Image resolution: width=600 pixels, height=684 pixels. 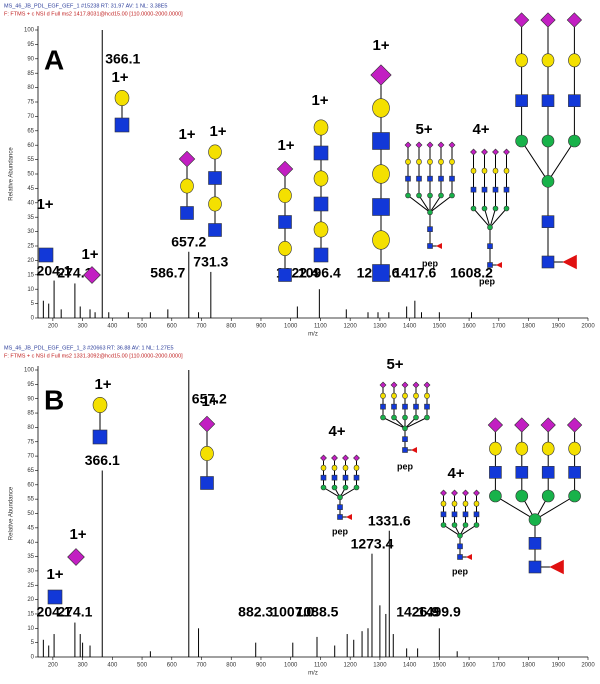 What do you see at coordinates (33, 319) in the screenshot?
I see `y-tick-label: 0` at bounding box center [33, 319].